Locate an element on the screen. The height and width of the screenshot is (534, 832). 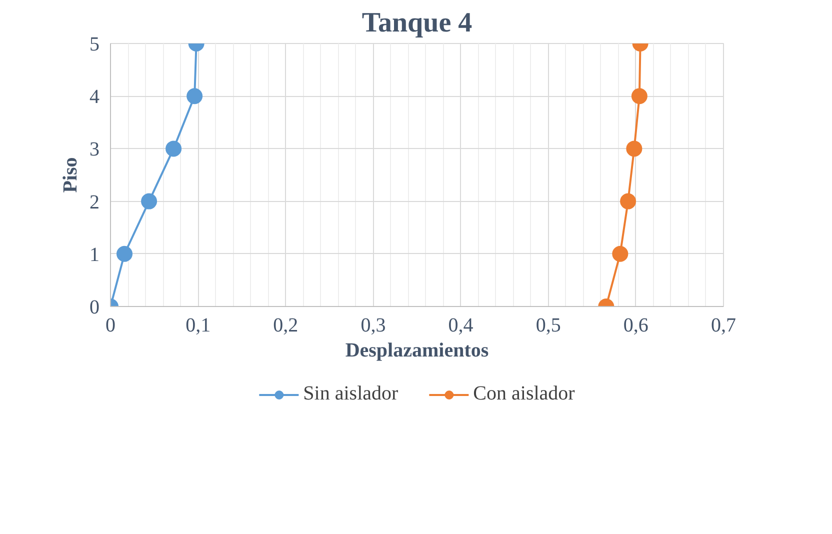
x-tick-label: 0,2 is located at coordinates (285, 325).